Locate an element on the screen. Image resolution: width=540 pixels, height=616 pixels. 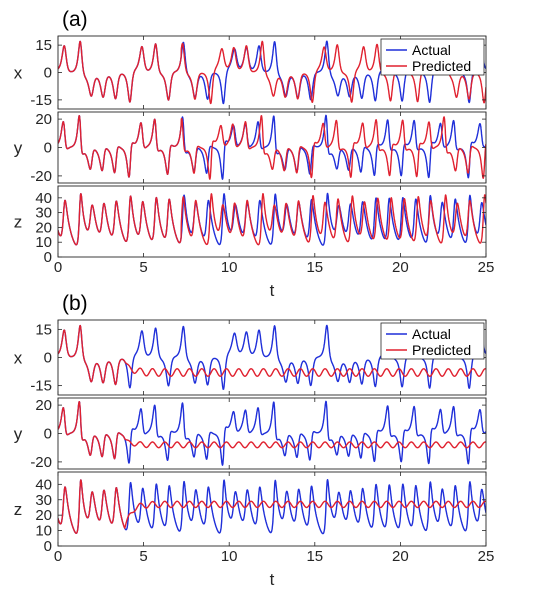
panel-label: (a) is located at coordinates (75, 19).